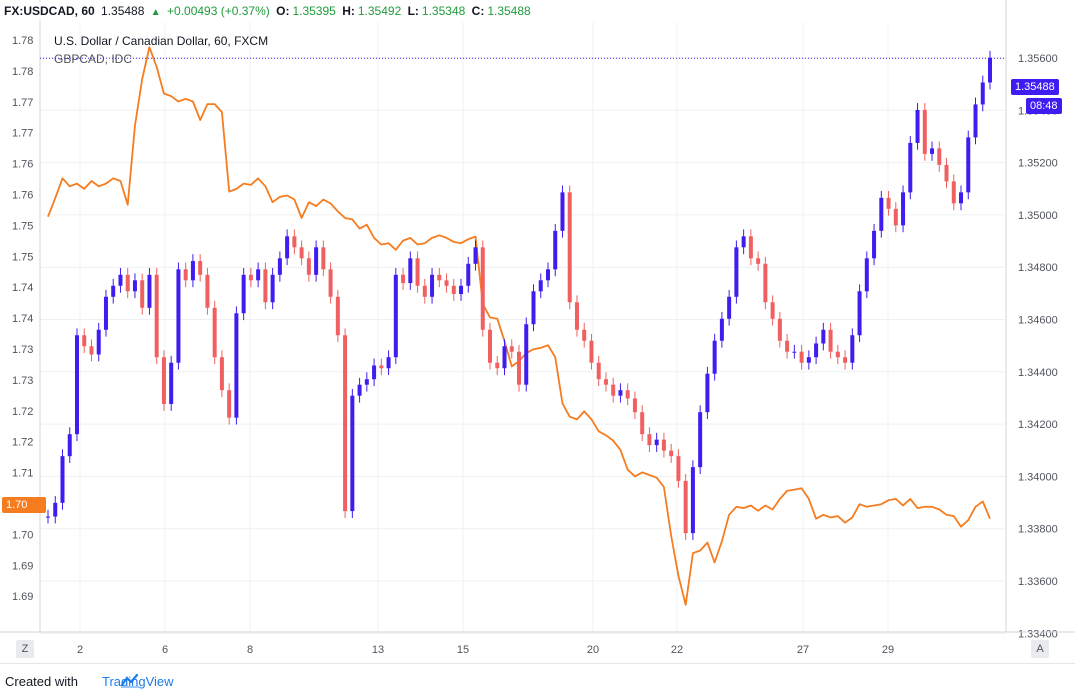  Describe the element at coordinates (80, 650) in the screenshot. I see `x-axis-tick-label: 2` at that location.